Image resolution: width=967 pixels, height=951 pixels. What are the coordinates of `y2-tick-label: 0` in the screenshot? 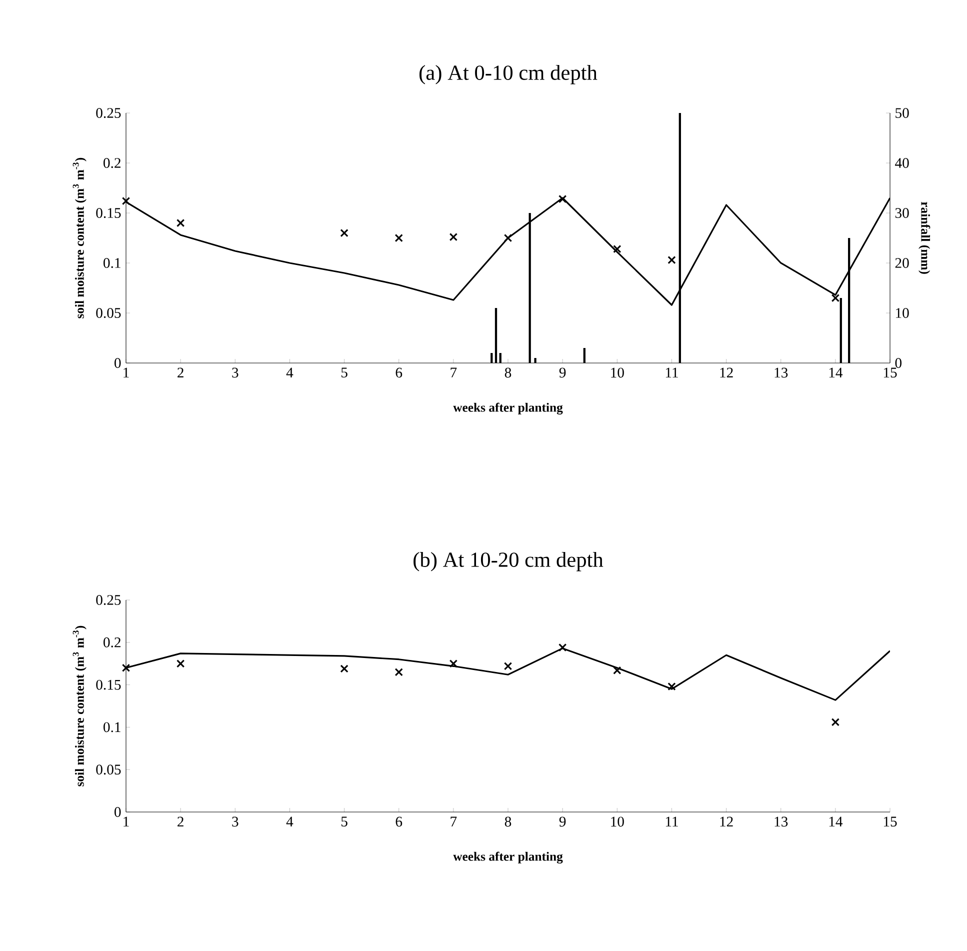 It's located at (898, 363).